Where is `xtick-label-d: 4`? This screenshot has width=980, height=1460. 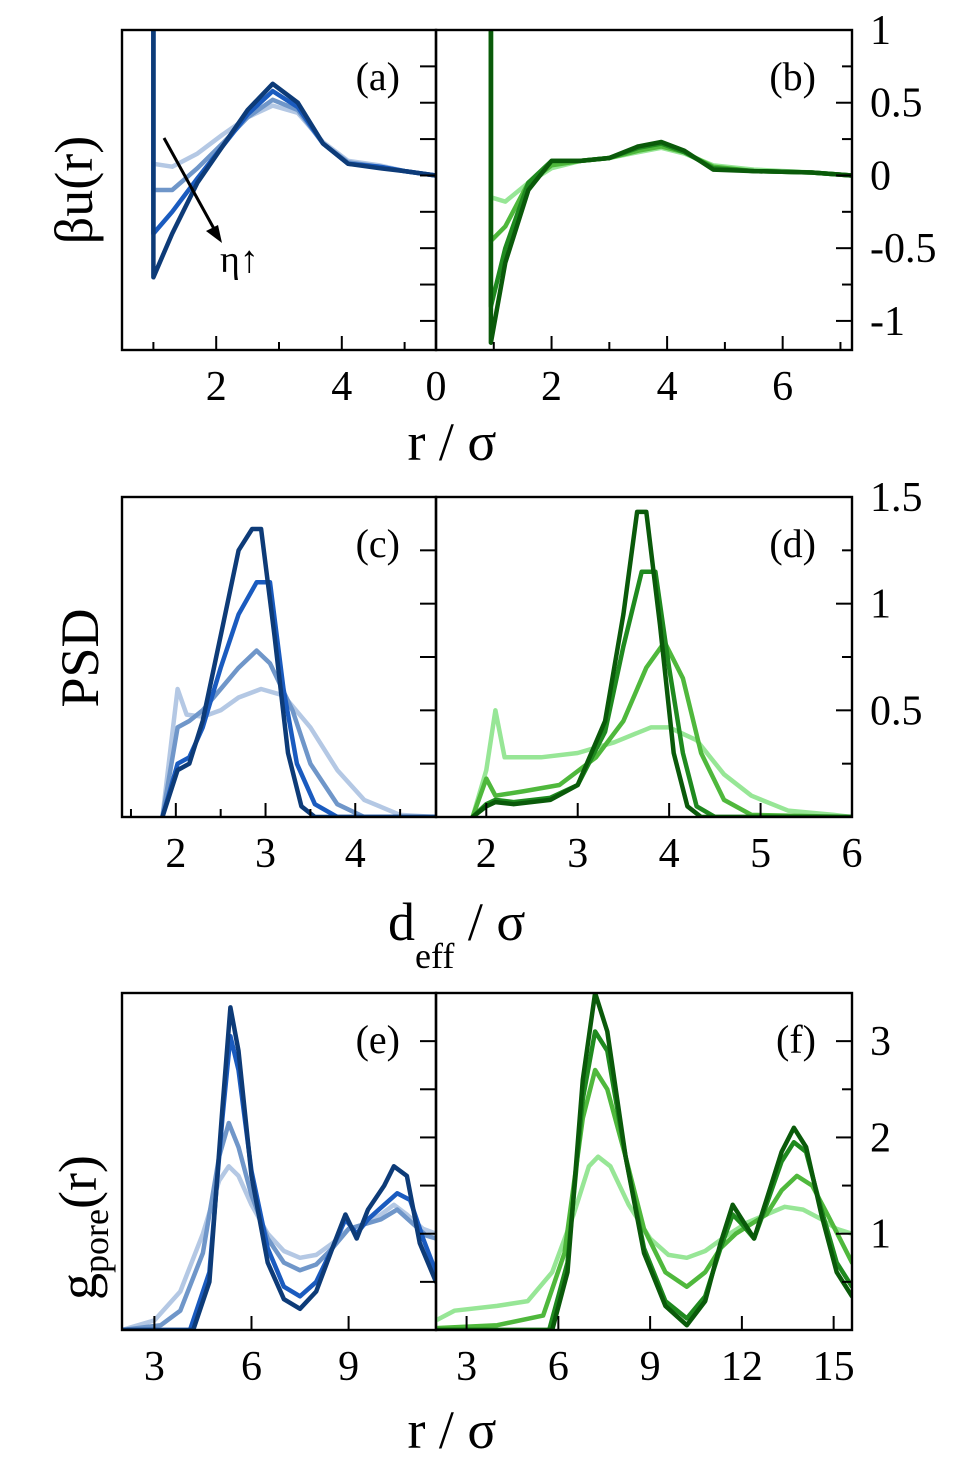 xtick-label-d: 4 is located at coordinates (669, 854).